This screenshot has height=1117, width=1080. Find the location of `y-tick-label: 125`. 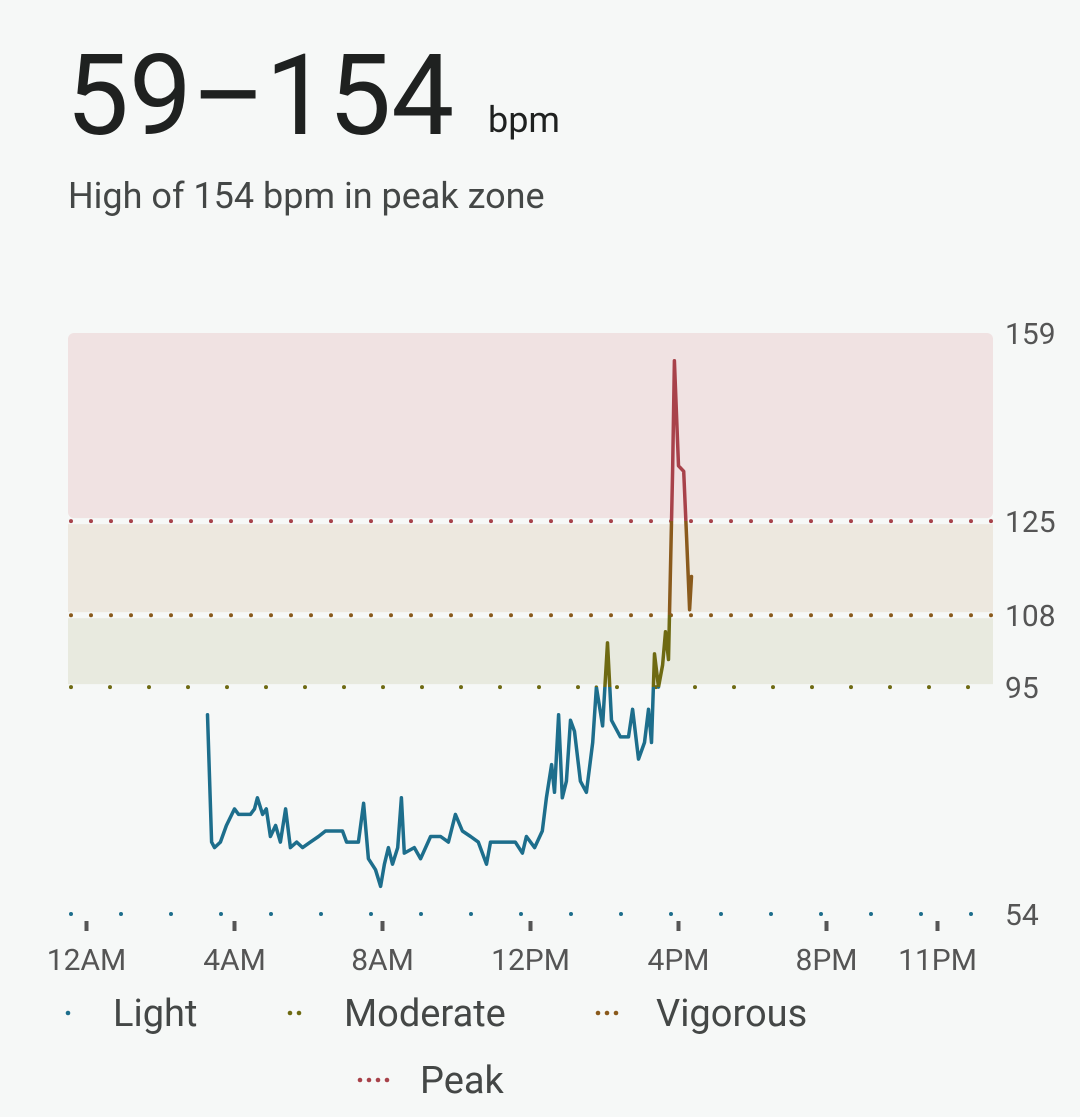

y-tick-label: 125 is located at coordinates (1030, 522).